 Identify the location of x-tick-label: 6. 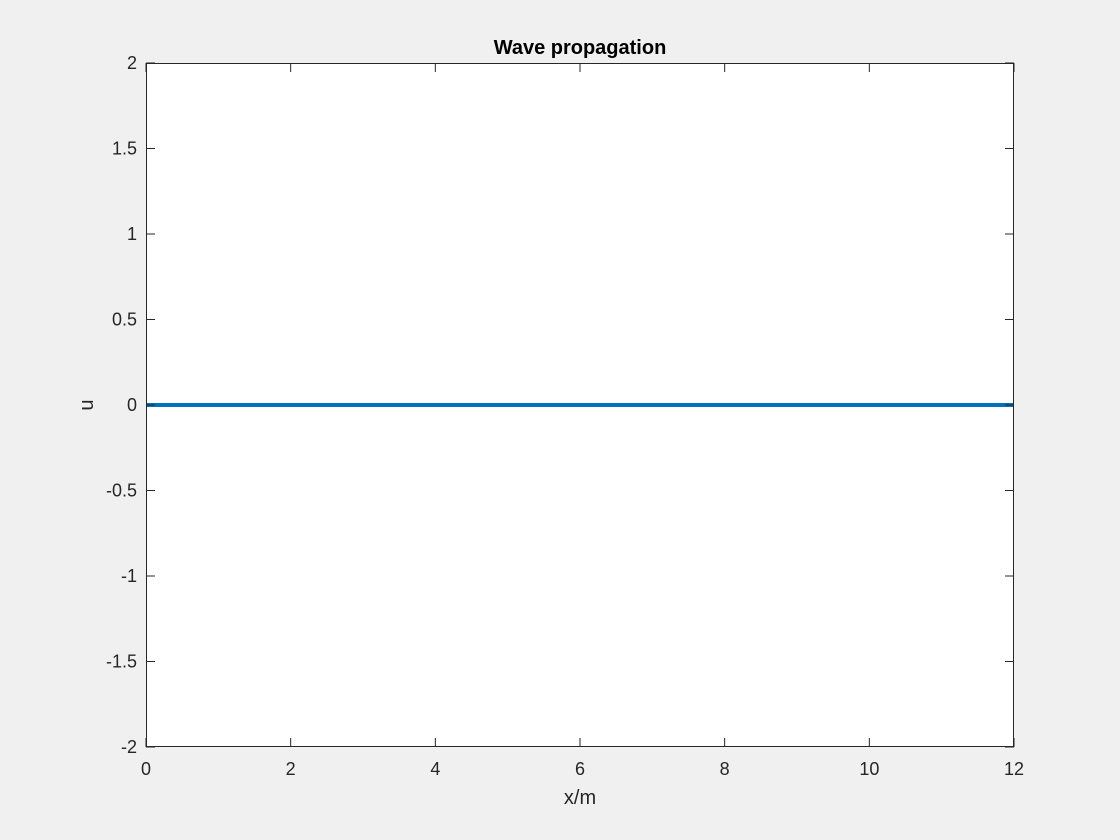
(580, 769).